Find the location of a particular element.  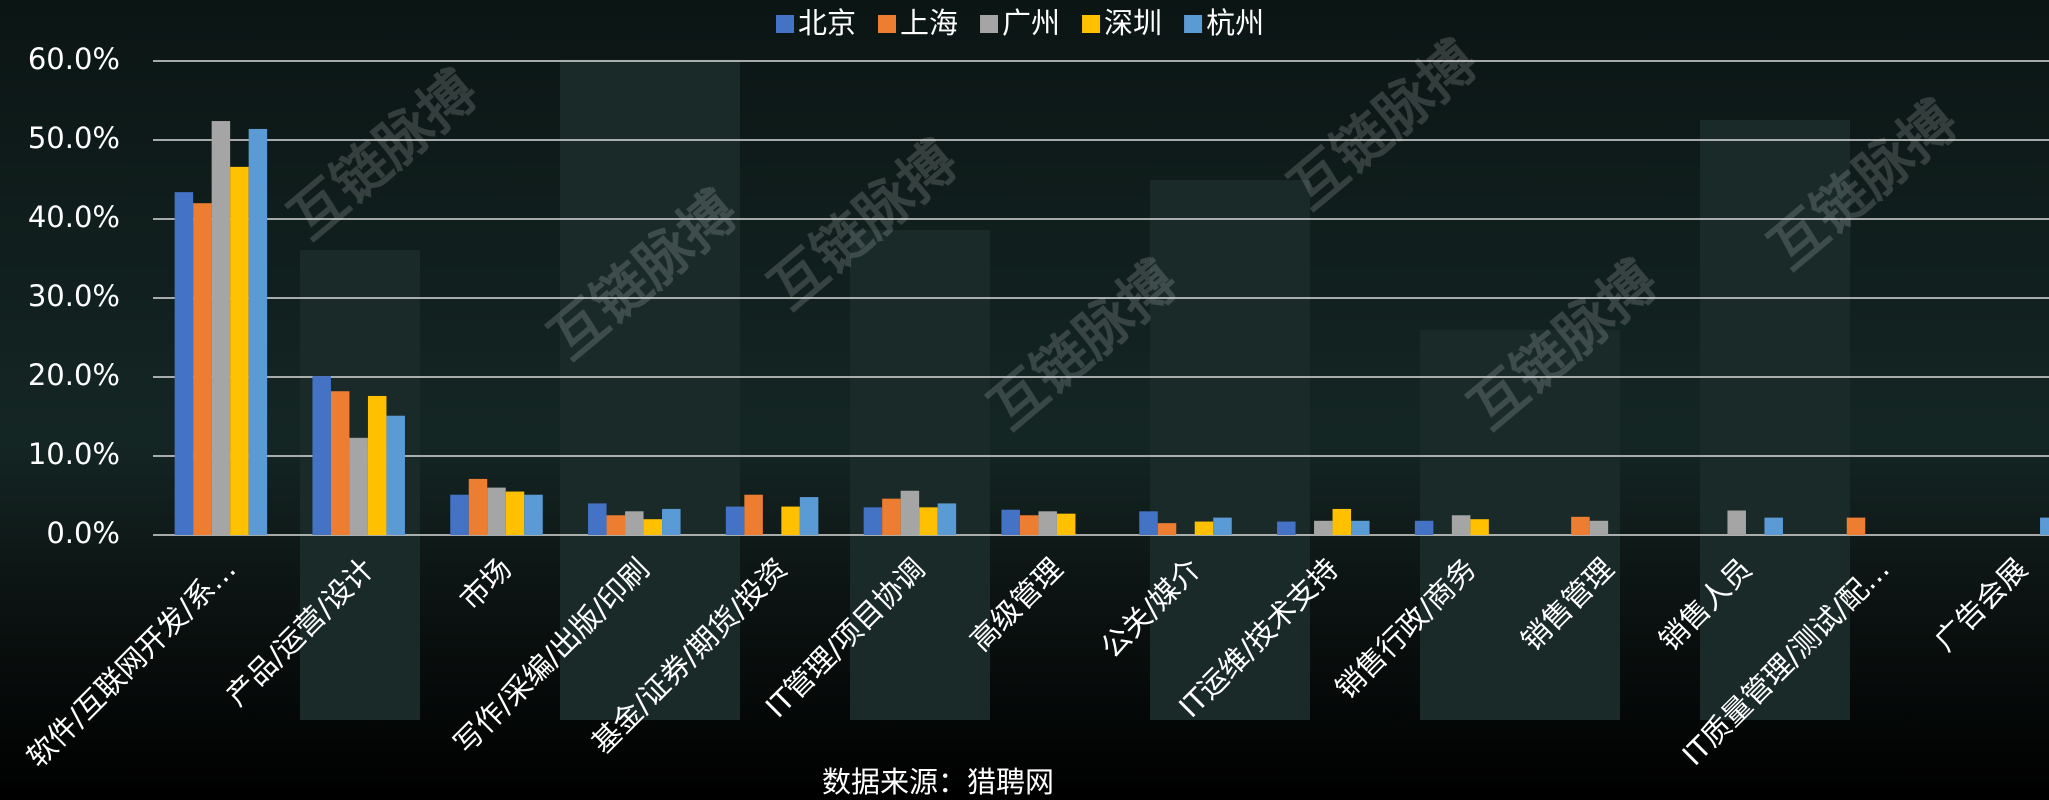

legend-label: 深圳 is located at coordinates (1133, 23).